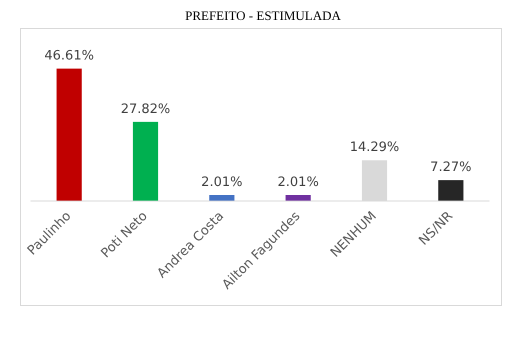 The width and height of the screenshot is (526, 348). I want to click on data-label: 27.82%, so click(145, 109).